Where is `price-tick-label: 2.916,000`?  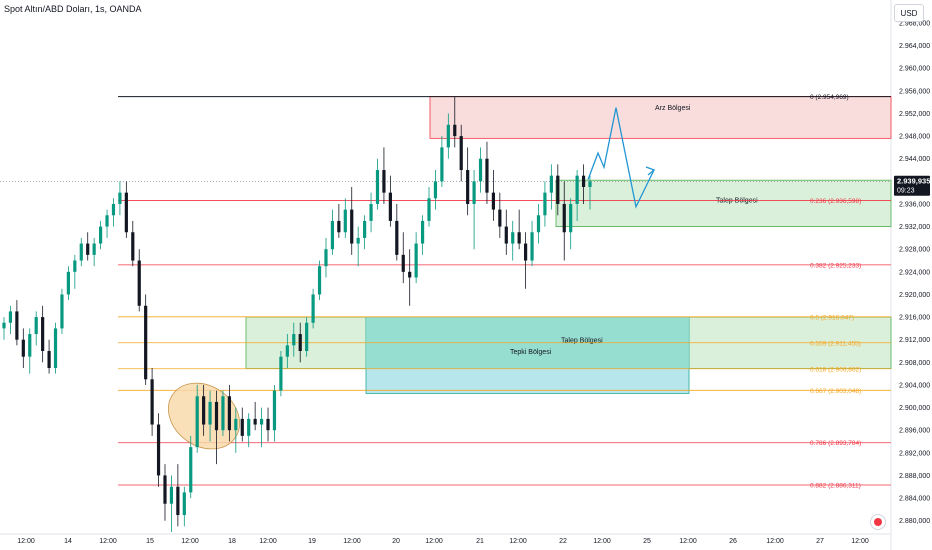
price-tick-label: 2.916,000 is located at coordinates (914, 318).